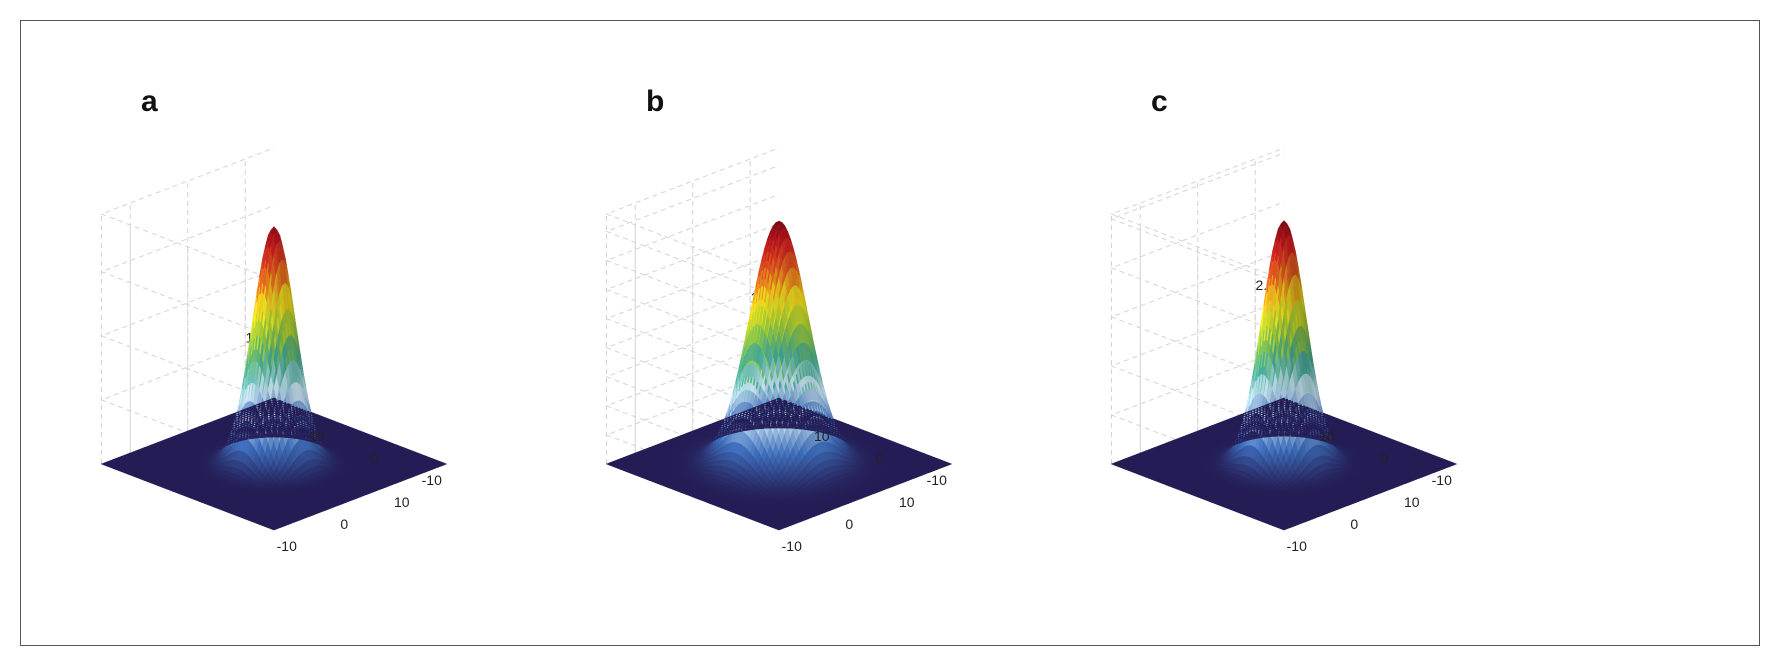 The width and height of the screenshot is (1782, 658). Describe the element at coordinates (317, 436) in the screenshot. I see `y-tick-label: 10` at that location.